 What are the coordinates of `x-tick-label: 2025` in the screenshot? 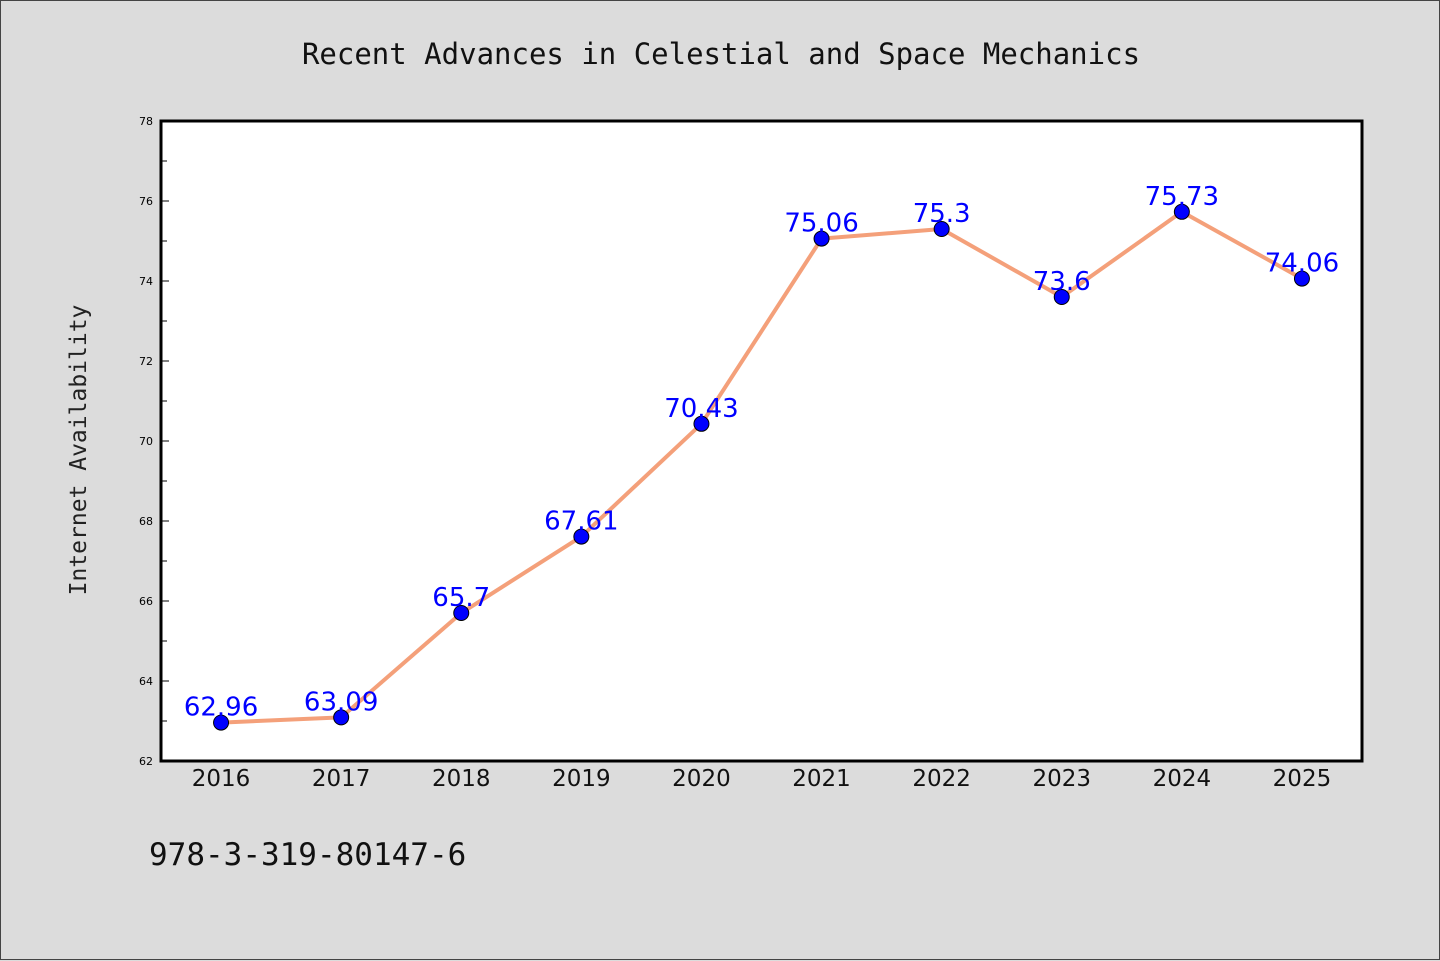 It's located at (1302, 779).